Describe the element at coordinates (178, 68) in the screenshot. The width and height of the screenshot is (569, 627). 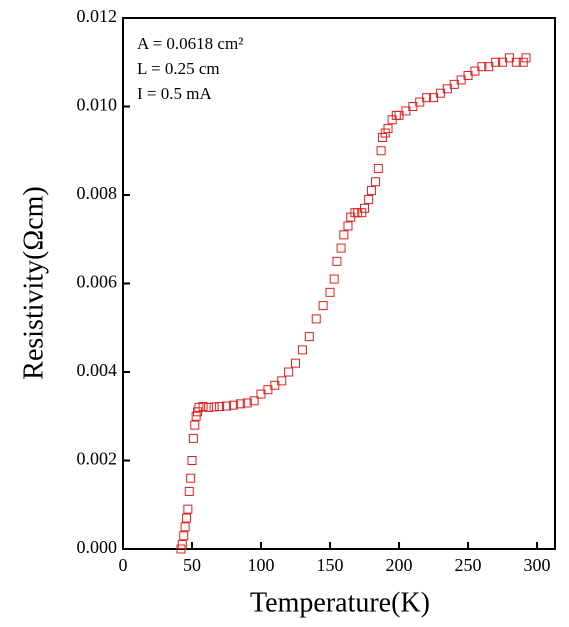
I see `annotation: L = 0.25 cm` at that location.